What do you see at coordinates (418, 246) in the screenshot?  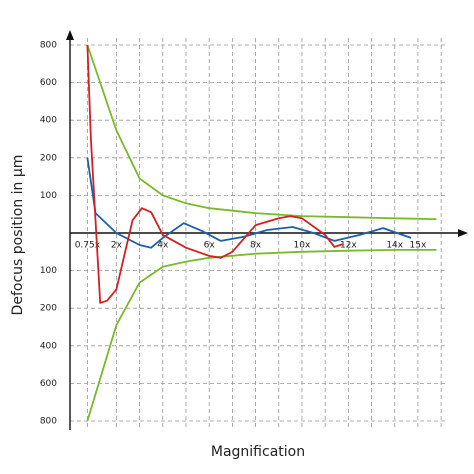 I see `x-tick-label: 15x` at bounding box center [418, 246].